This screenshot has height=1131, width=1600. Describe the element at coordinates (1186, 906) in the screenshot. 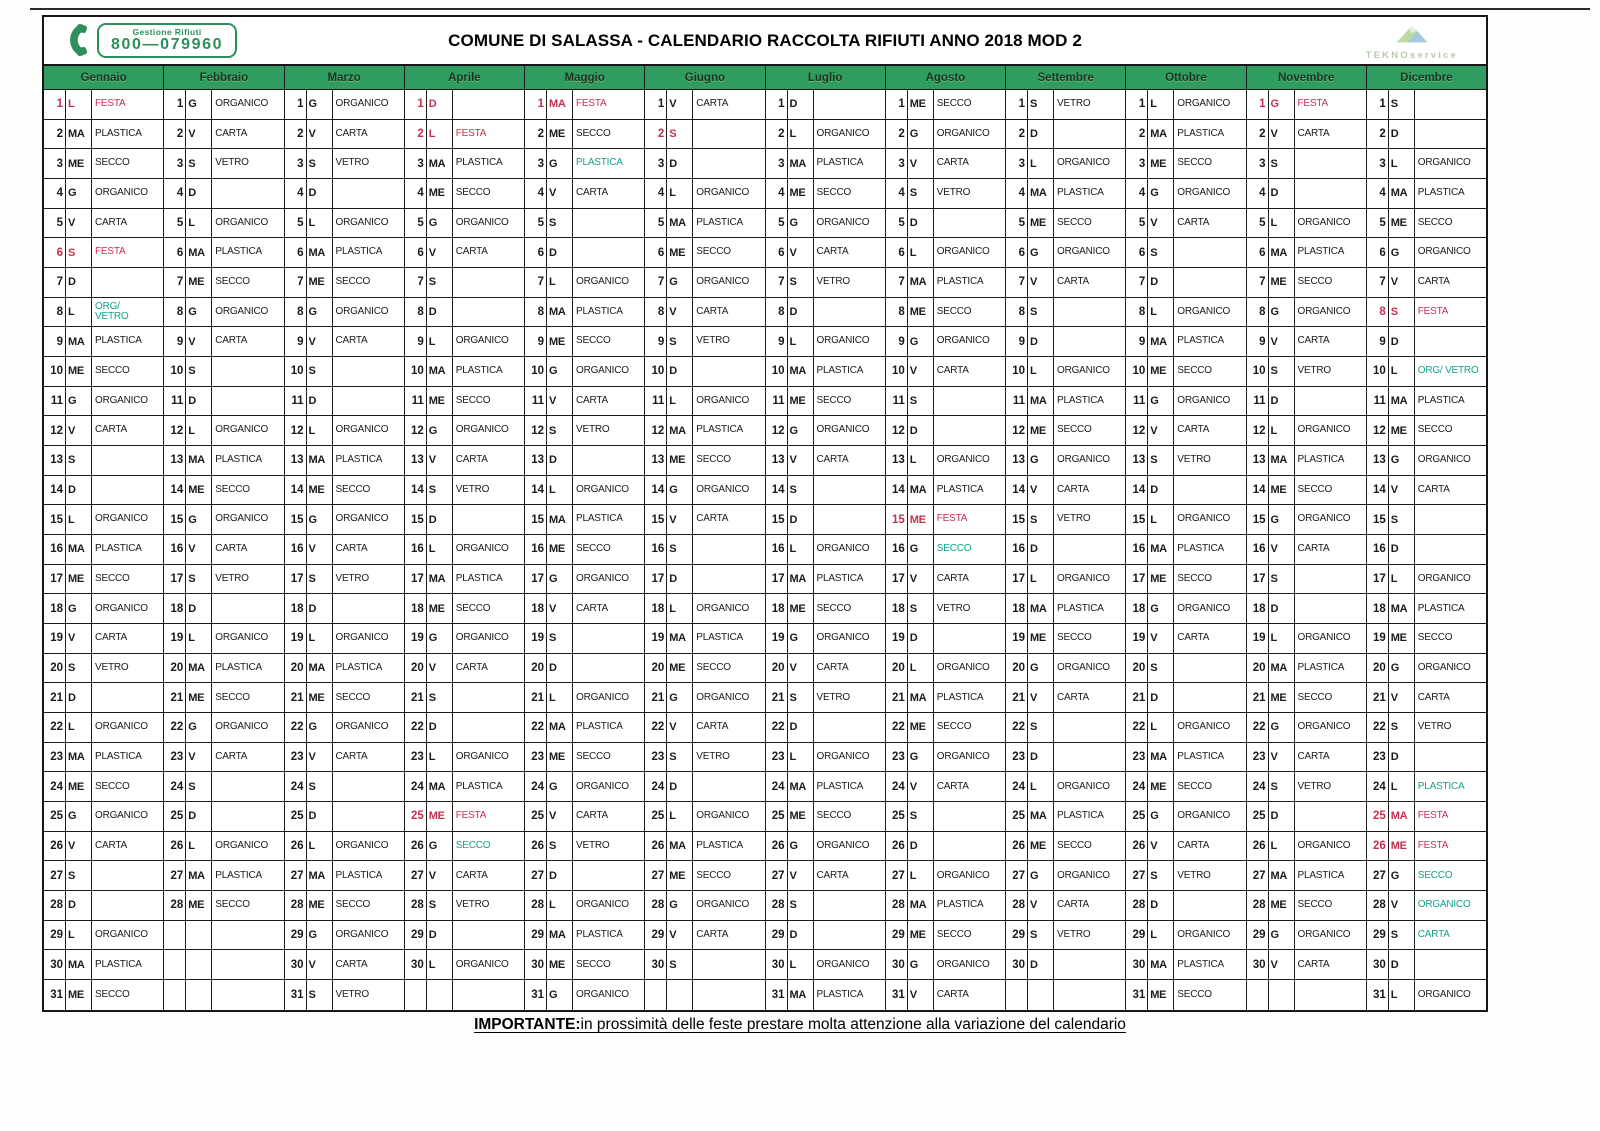

I see `day-row: 28 D` at that location.